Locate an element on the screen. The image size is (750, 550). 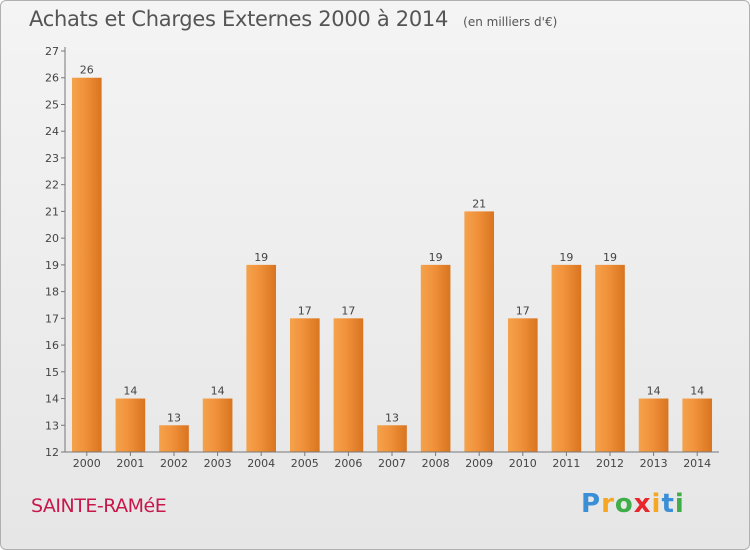
x-tick-label-2011: 2011 is located at coordinates (566, 463).